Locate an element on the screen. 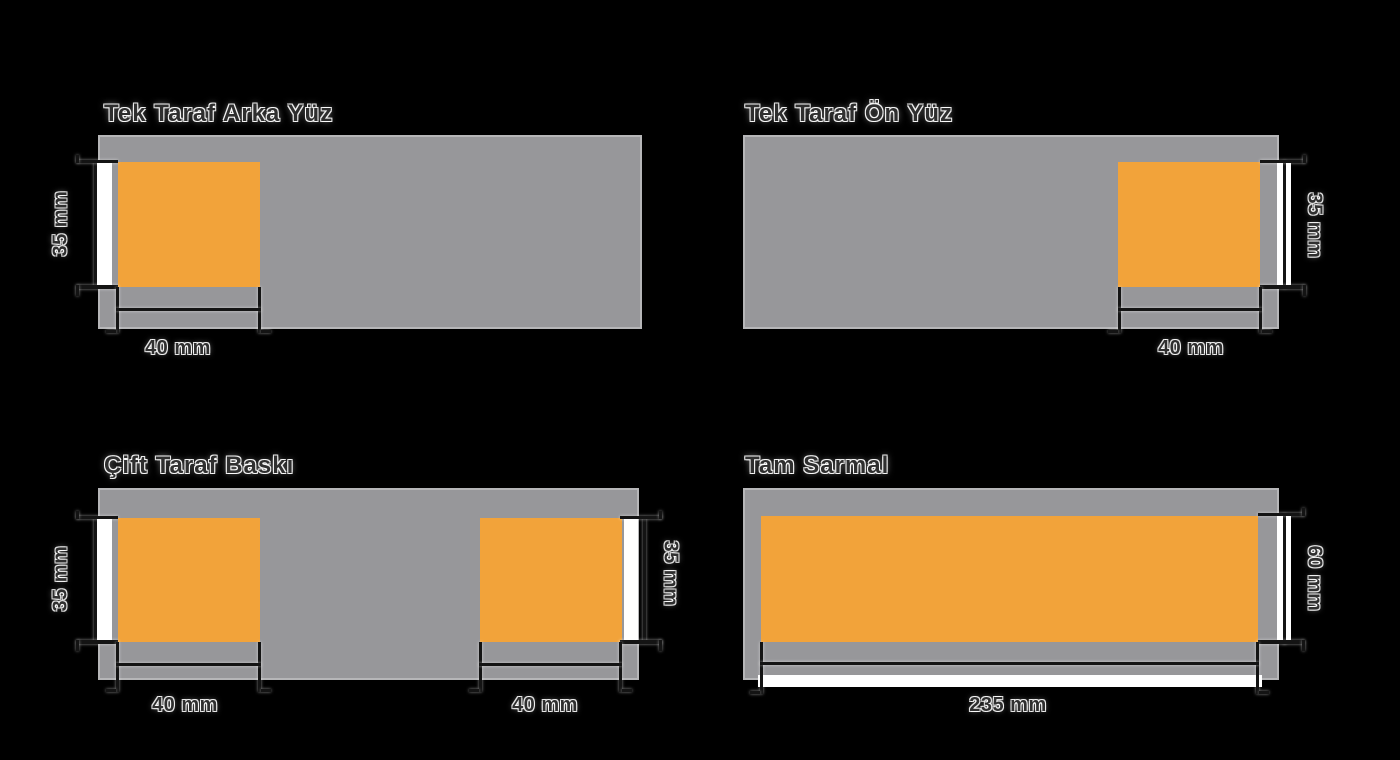  print-area-left is located at coordinates (189, 580).